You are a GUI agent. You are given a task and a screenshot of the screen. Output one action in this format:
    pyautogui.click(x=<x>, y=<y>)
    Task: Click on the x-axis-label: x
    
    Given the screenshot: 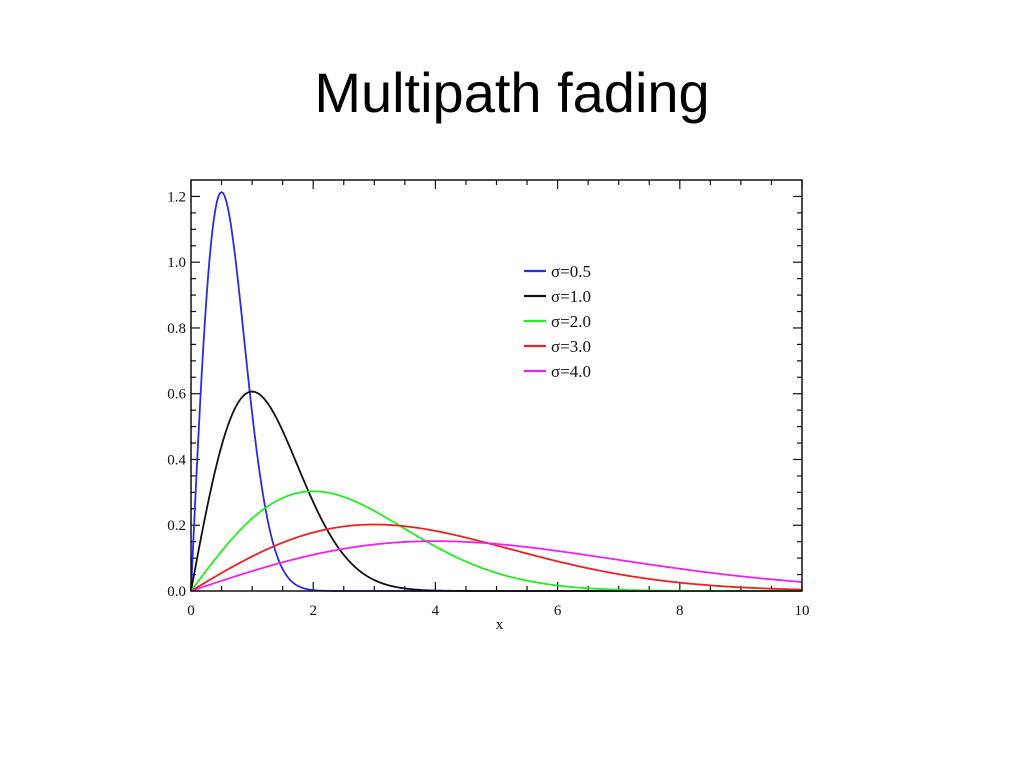 What is the action you would take?
    pyautogui.click(x=500, y=625)
    